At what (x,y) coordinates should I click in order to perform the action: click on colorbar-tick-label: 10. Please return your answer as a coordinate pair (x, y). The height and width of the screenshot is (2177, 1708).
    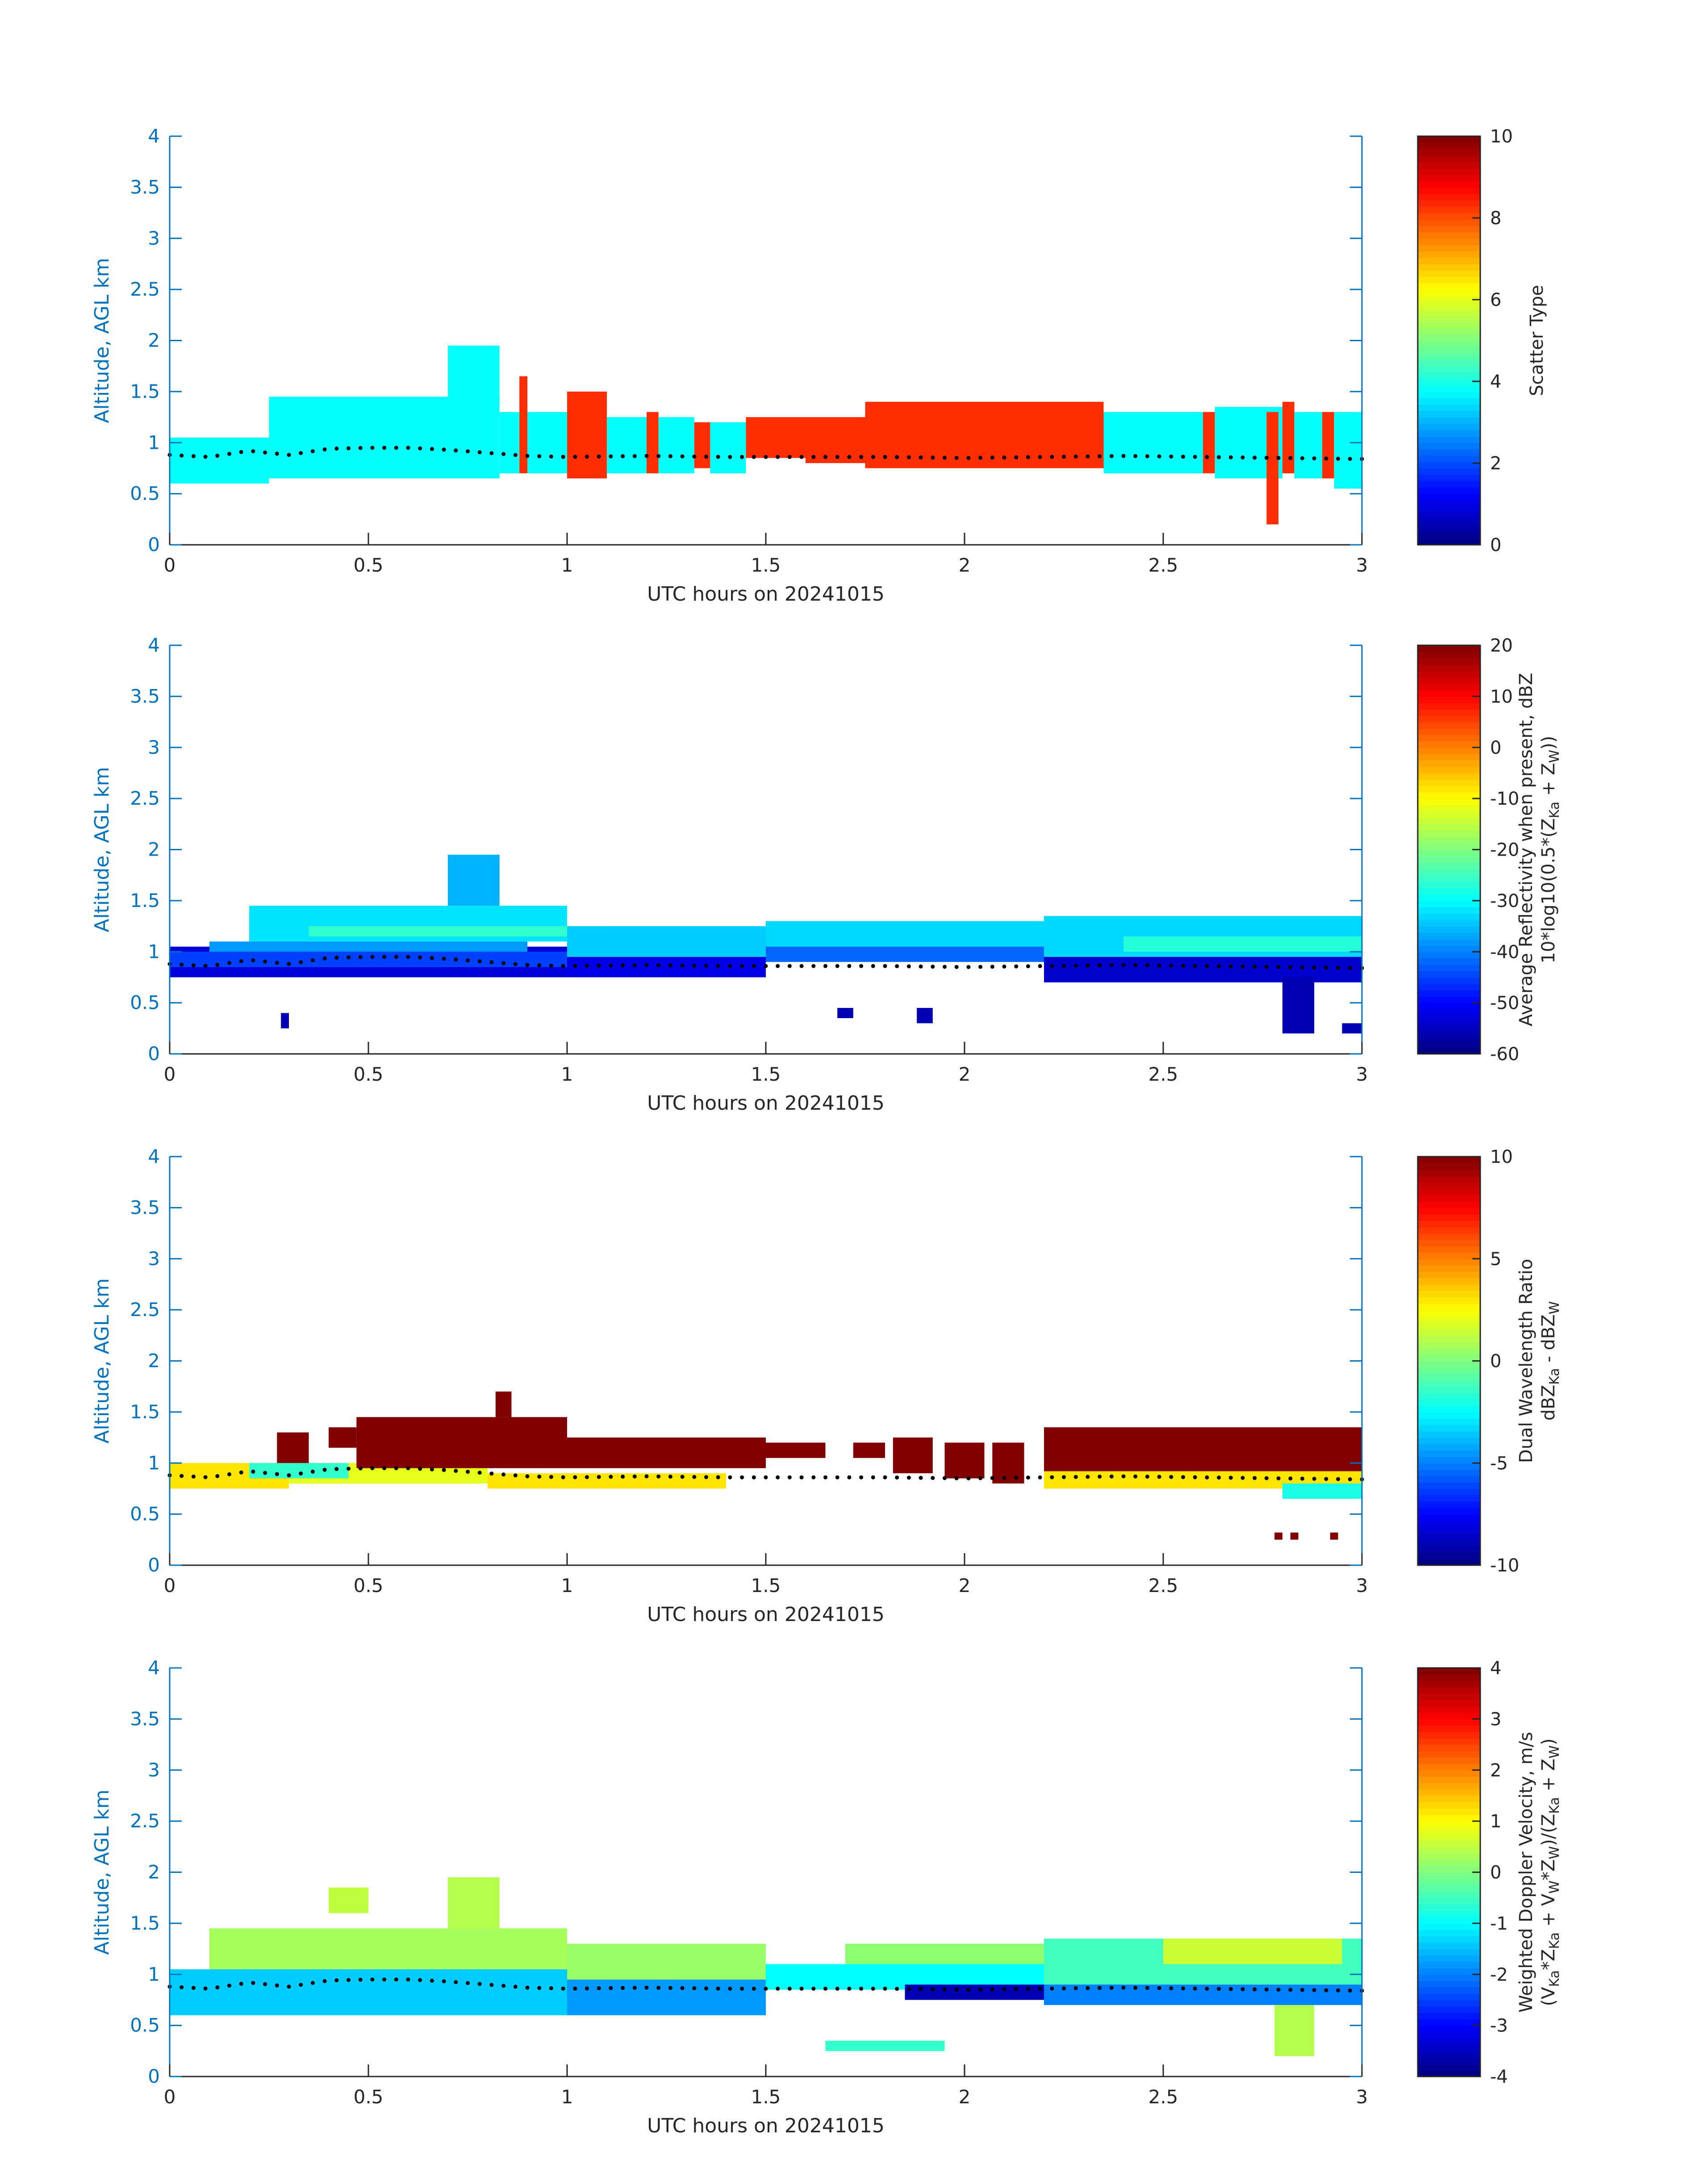
    Looking at the image, I should click on (1501, 696).